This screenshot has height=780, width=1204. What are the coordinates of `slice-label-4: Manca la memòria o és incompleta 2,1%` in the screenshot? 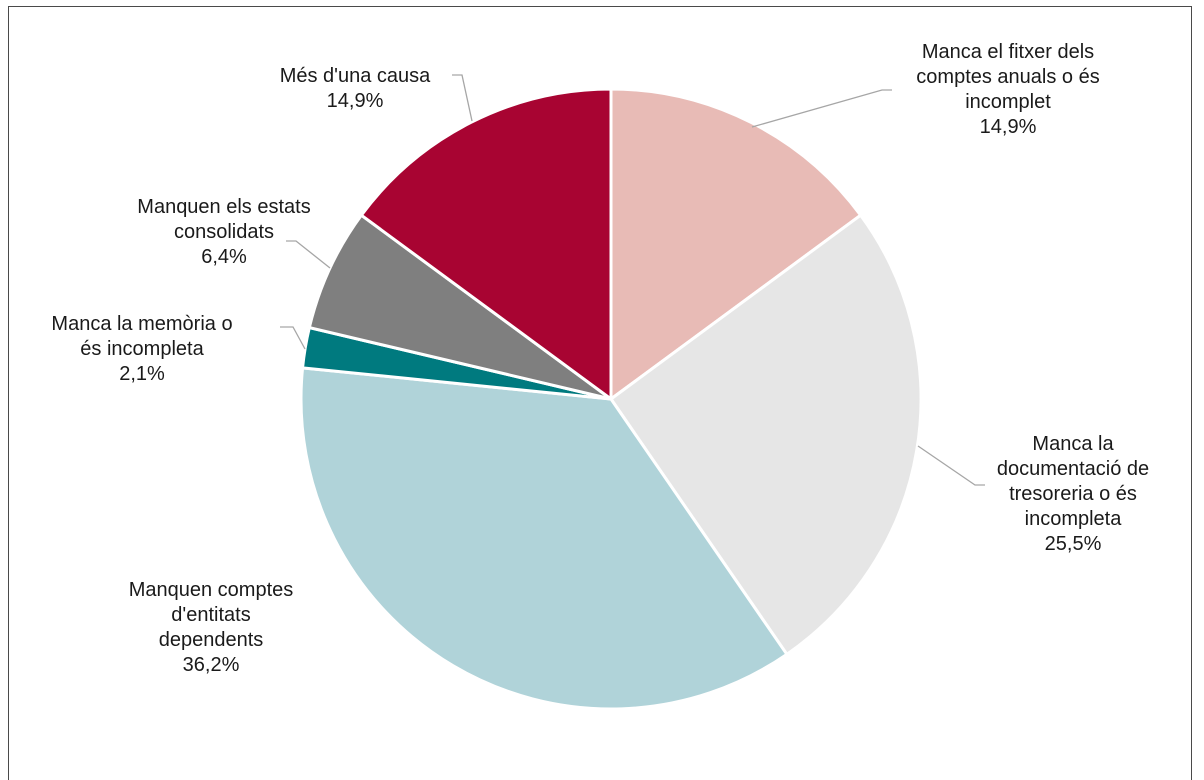 It's located at (141, 349).